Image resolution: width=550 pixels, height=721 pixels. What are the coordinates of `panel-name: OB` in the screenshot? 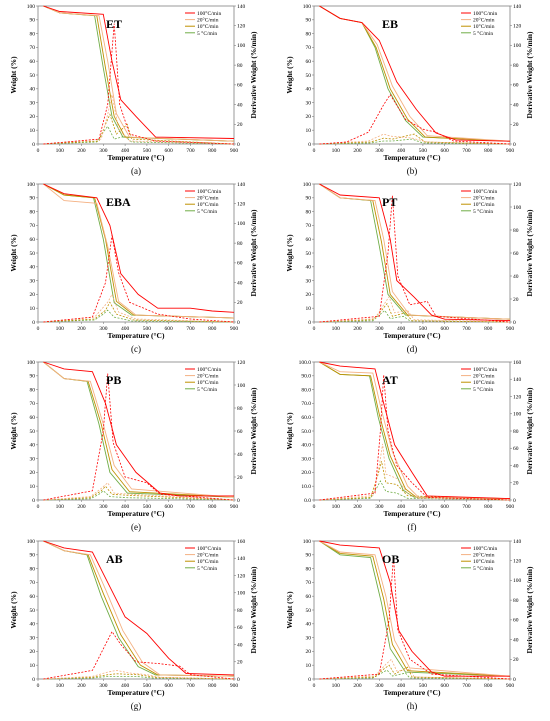 It's located at (390, 559).